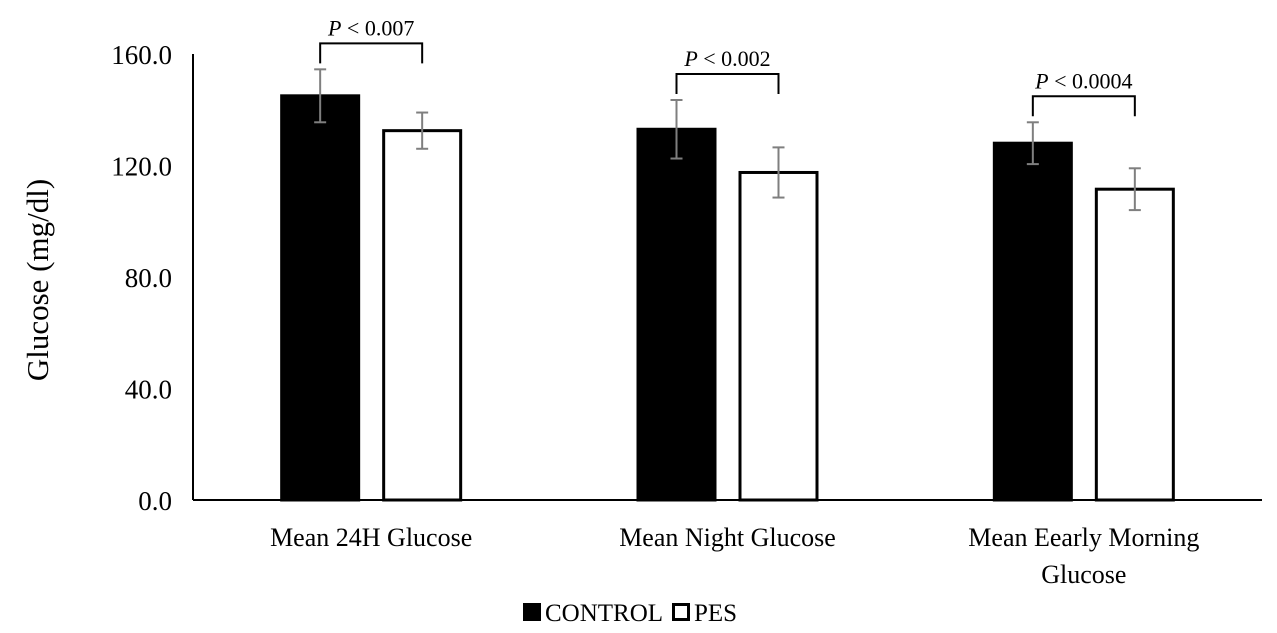  What do you see at coordinates (155, 501) in the screenshot?
I see `y-tick-label: 0.0` at bounding box center [155, 501].